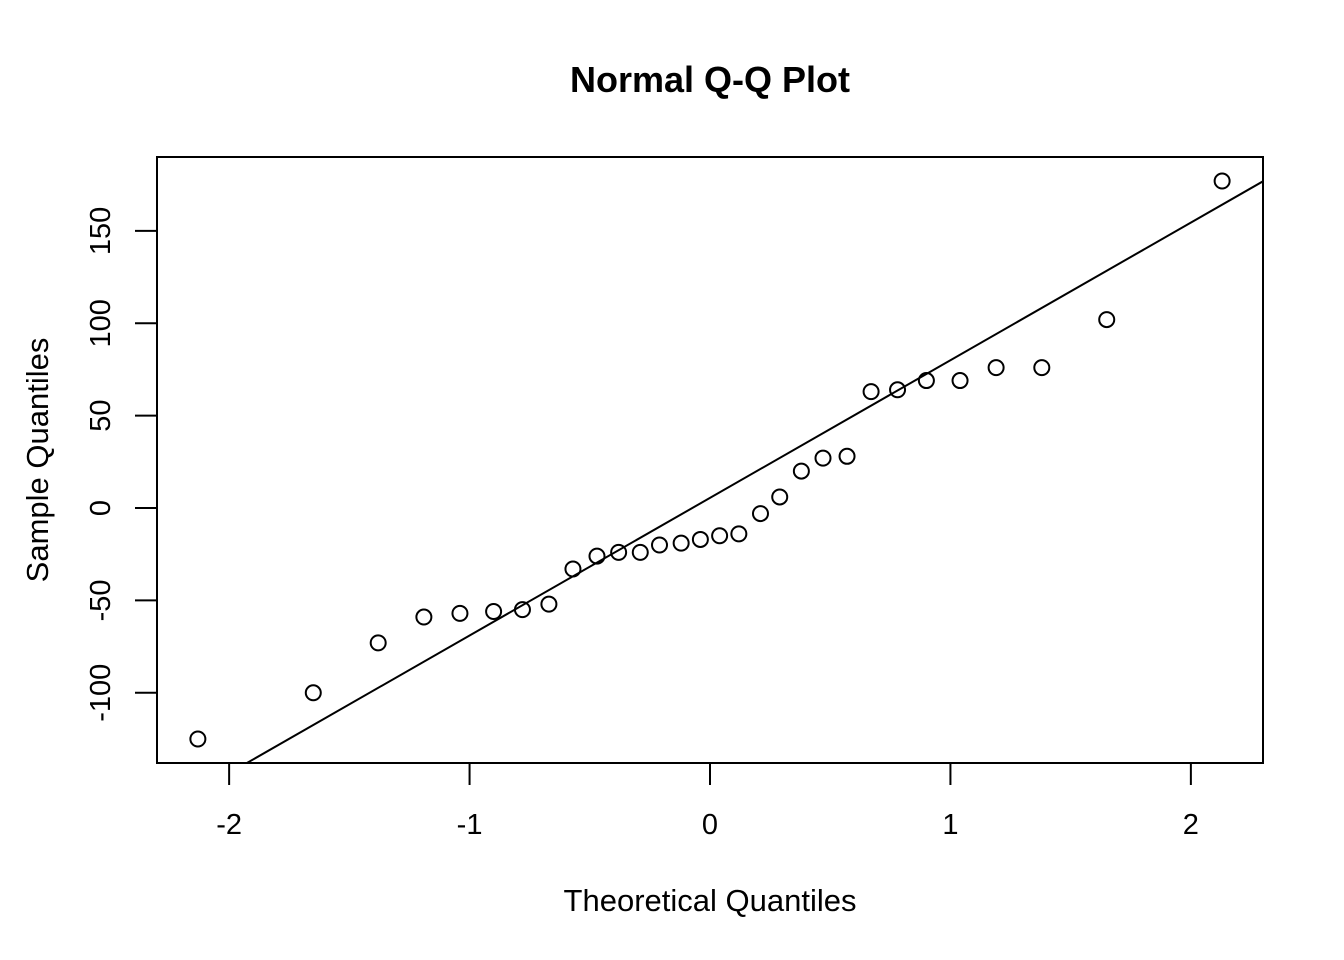 Image resolution: width=1344 pixels, height=960 pixels. Describe the element at coordinates (470, 825) in the screenshot. I see `x-tick-label: -1` at that location.